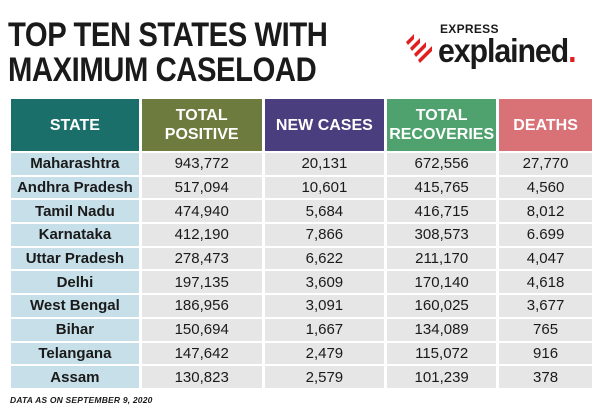 The height and width of the screenshot is (410, 600). What do you see at coordinates (442, 235) in the screenshot?
I see `cell-total-recoveries: 308,573` at bounding box center [442, 235].